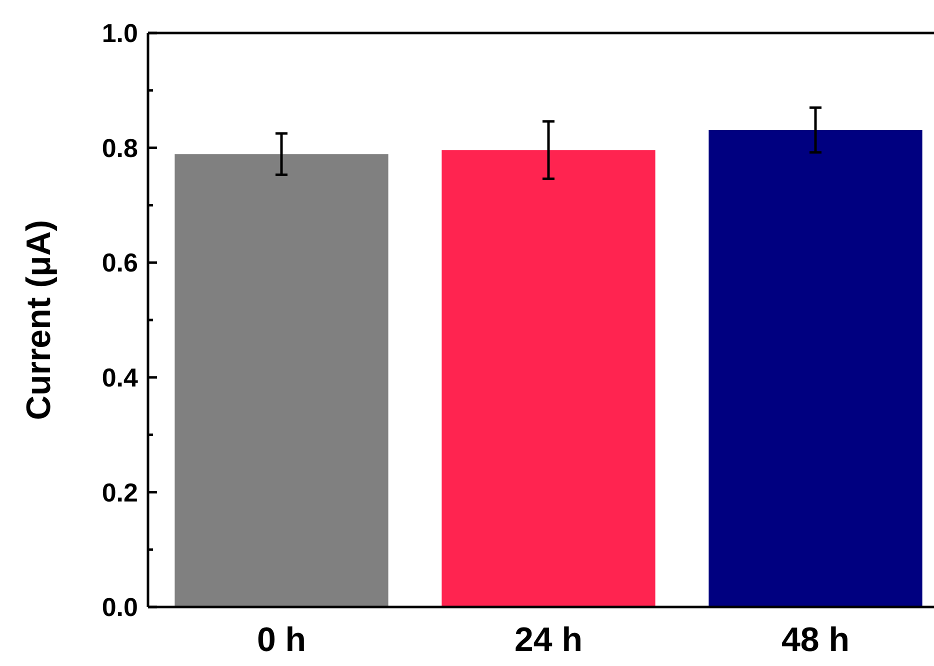  What do you see at coordinates (281, 640) in the screenshot?
I see `x-tick-label: 0 h` at bounding box center [281, 640].